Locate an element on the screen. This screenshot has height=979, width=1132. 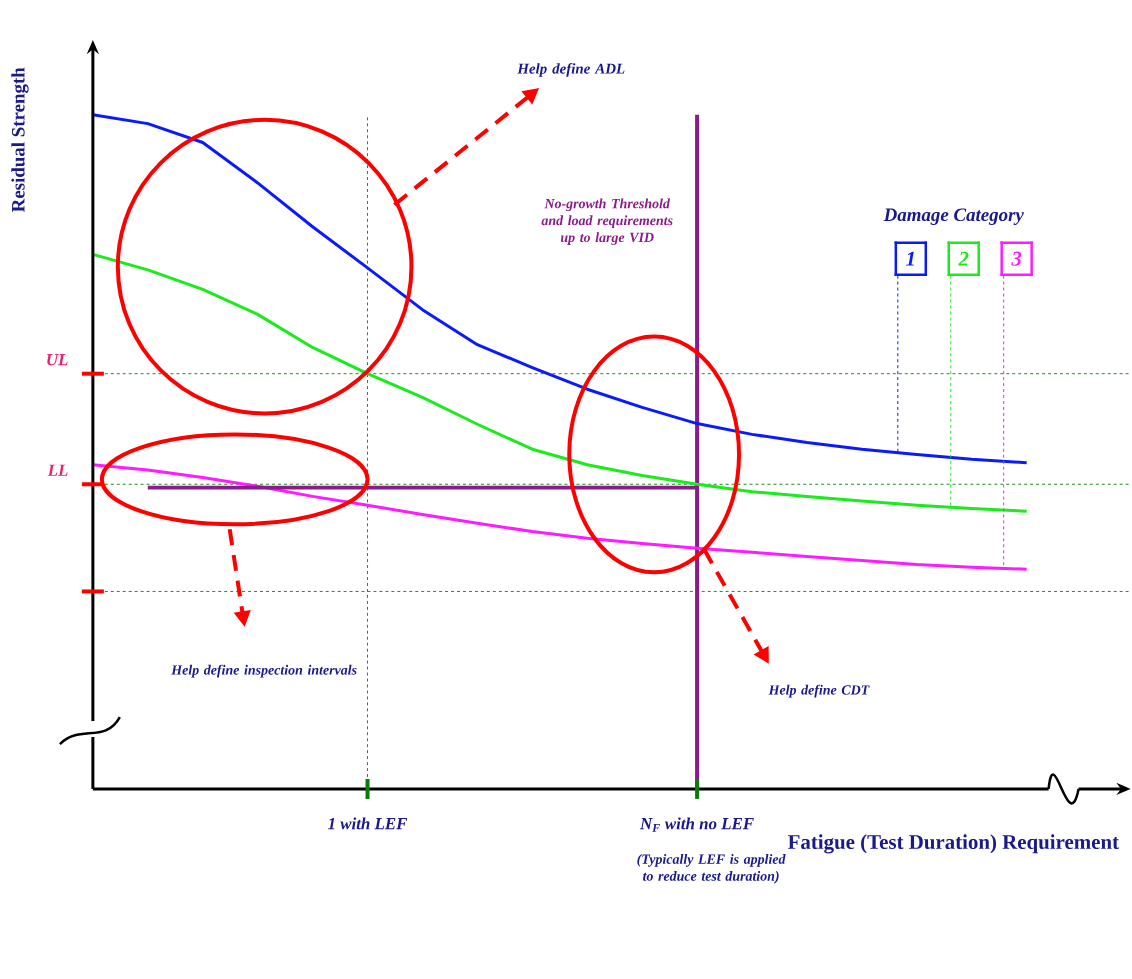
y-axis-title: Residual Strength is located at coordinates (20, 140).